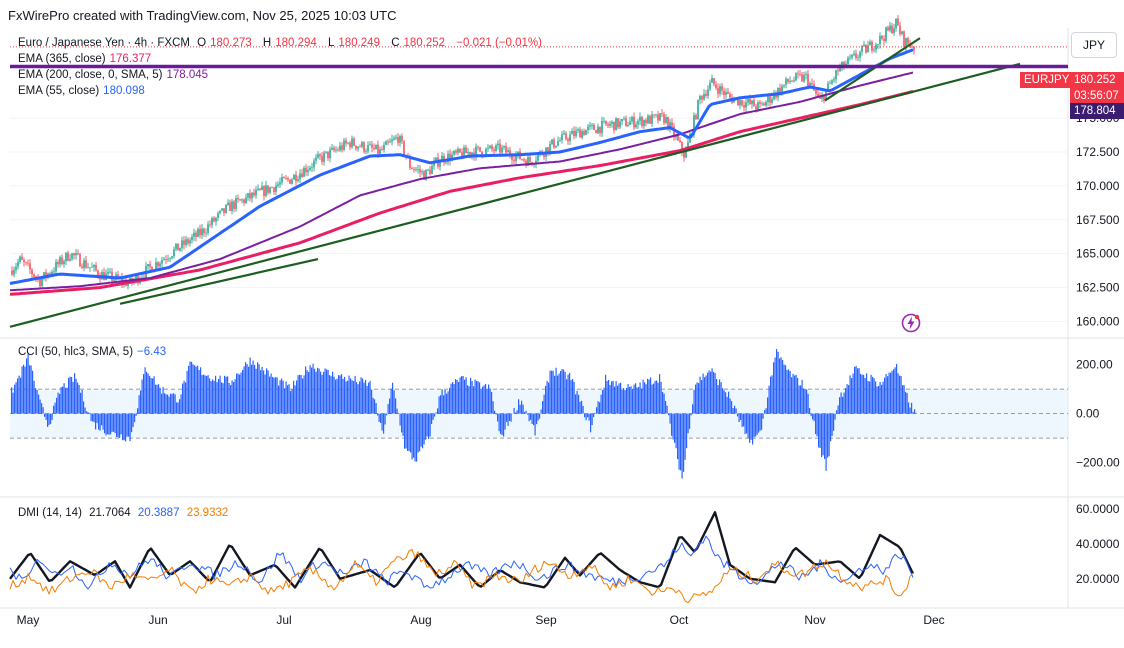 This screenshot has height=648, width=1124. What do you see at coordinates (28, 620) in the screenshot?
I see `time-axis-label: May` at bounding box center [28, 620].